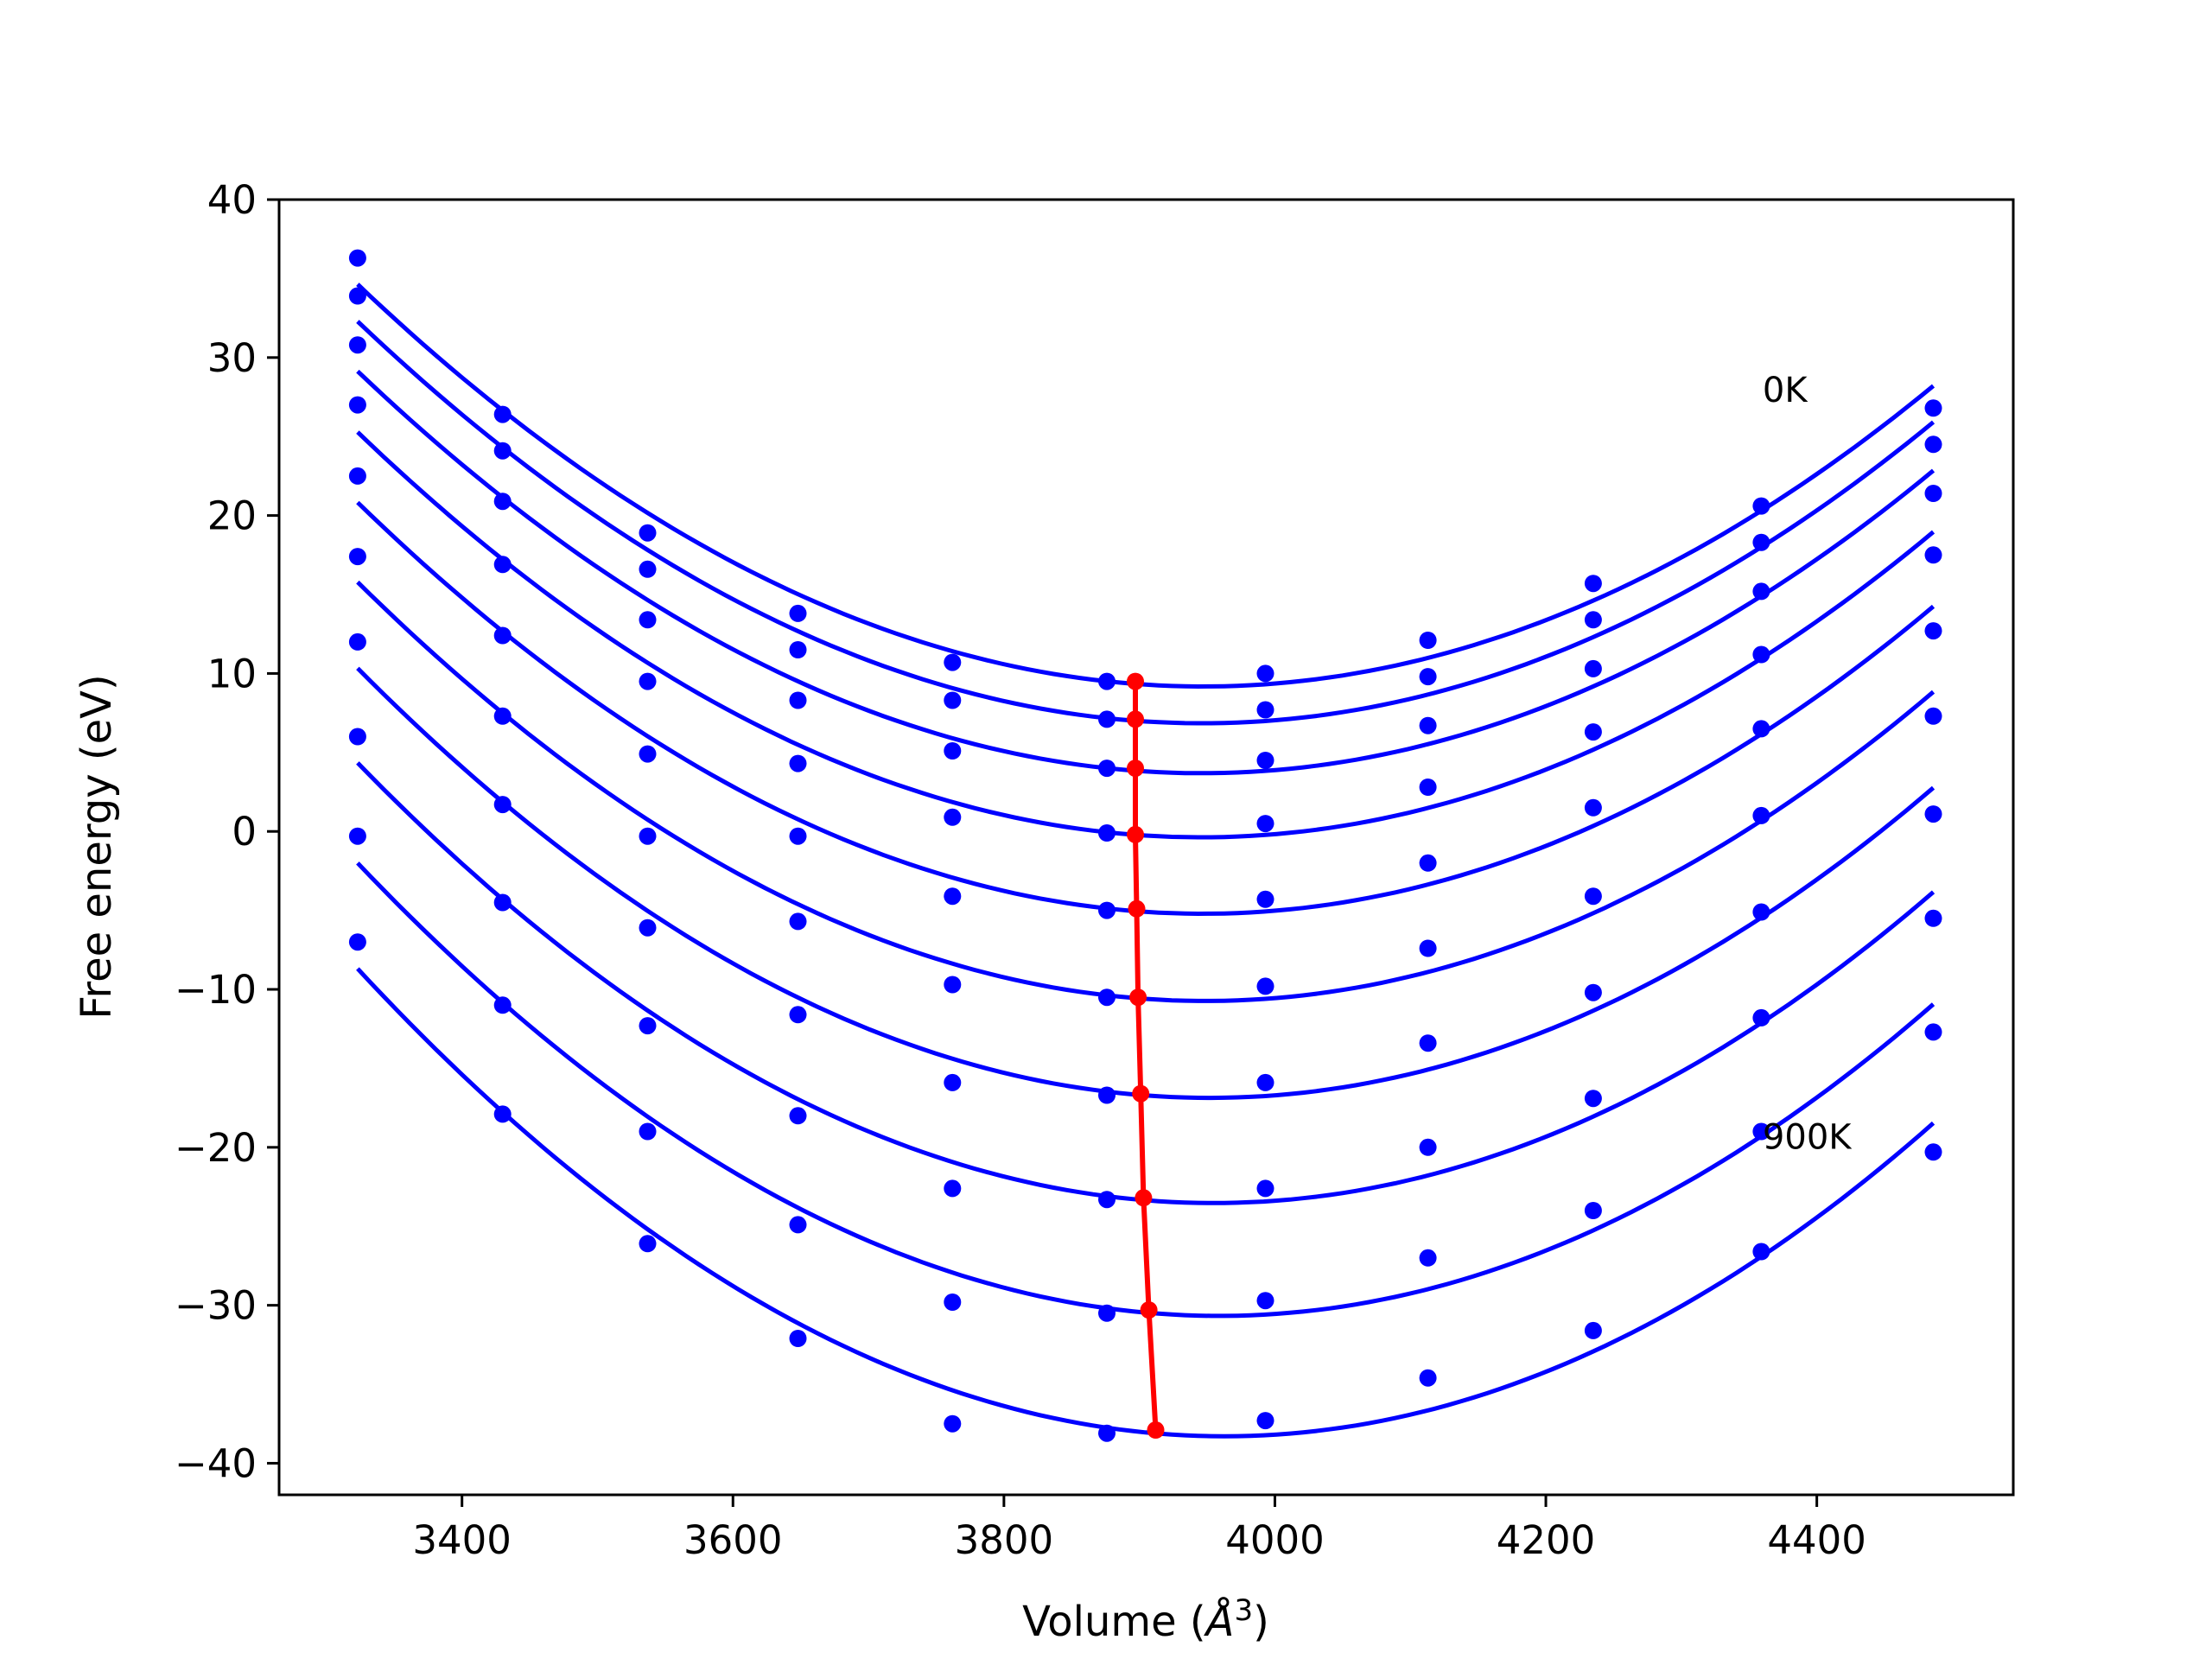 The image size is (2212, 1659). Describe the element at coordinates (216, 1148) in the screenshot. I see `y-tick-label: −20` at that location.